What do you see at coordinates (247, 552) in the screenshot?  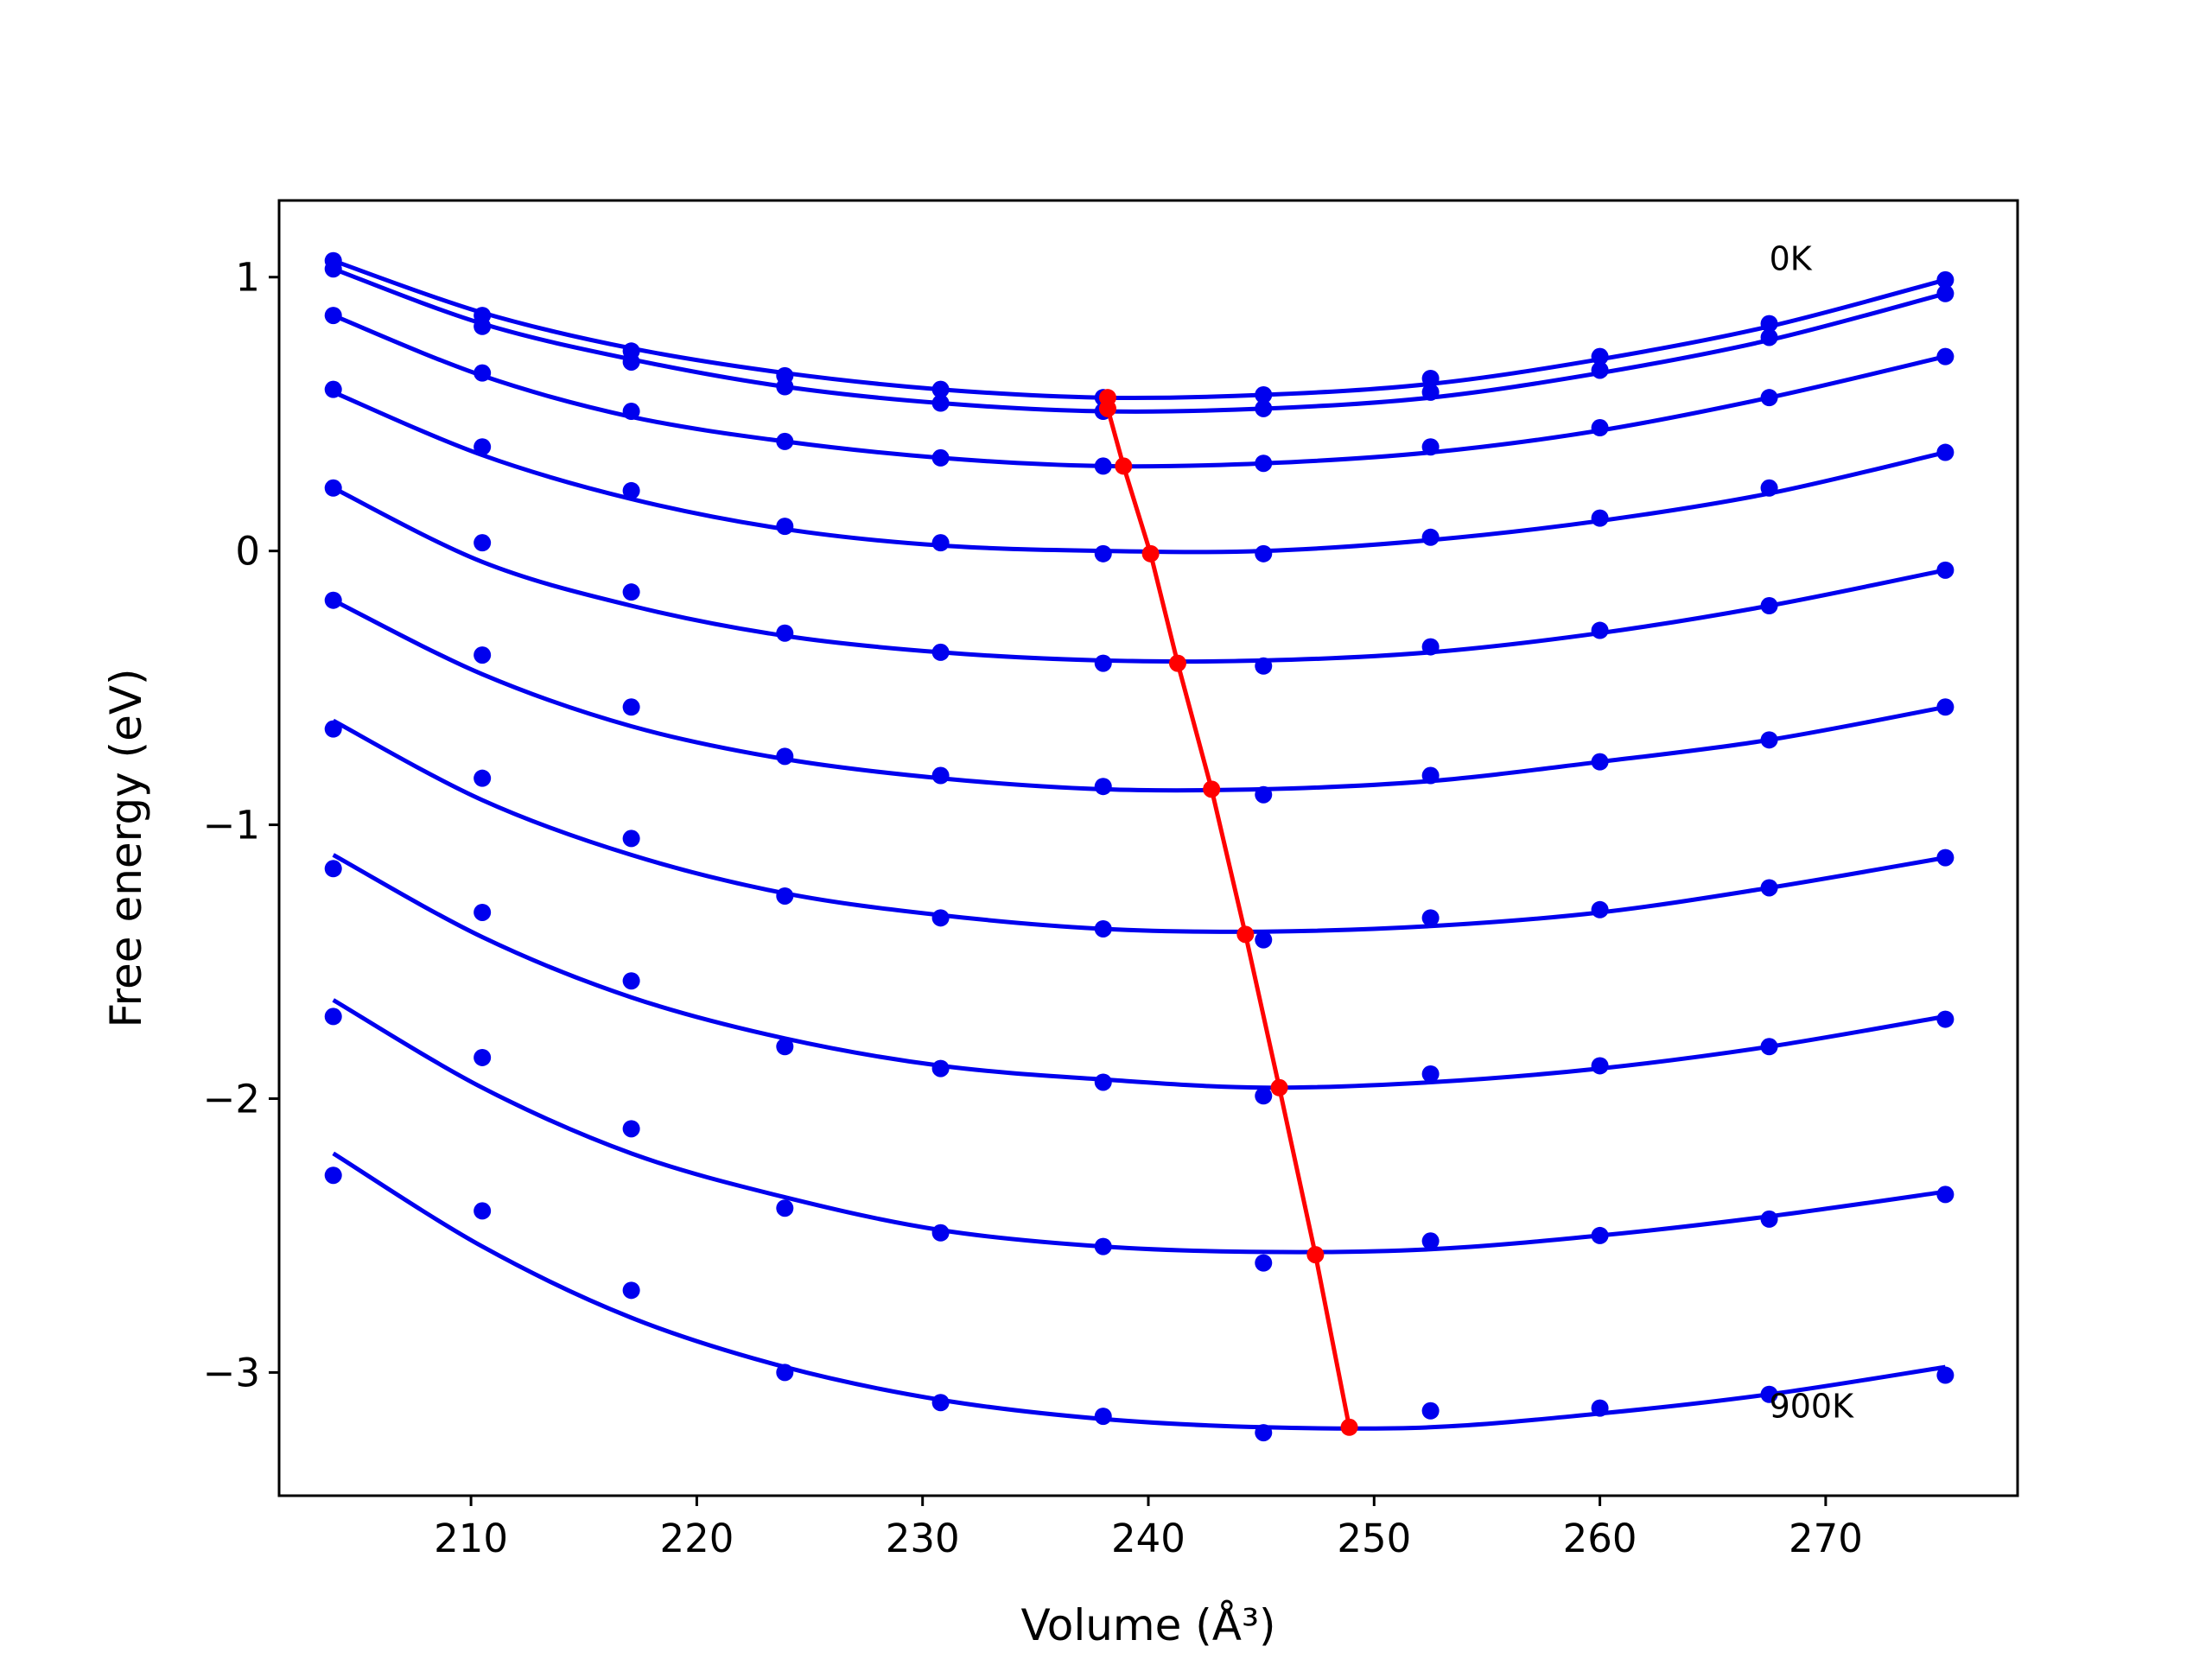 I see `y-tick-label: 0` at bounding box center [247, 552].